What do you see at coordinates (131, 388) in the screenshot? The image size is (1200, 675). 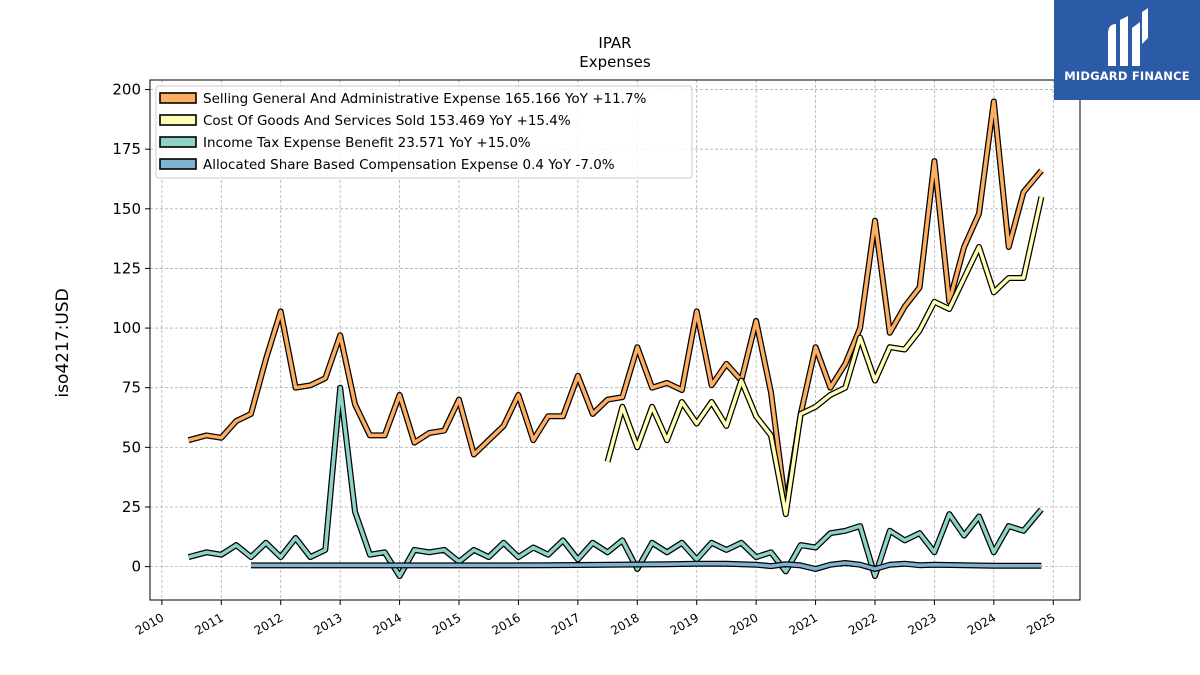 I see `y-tick-label: 75` at bounding box center [131, 388].